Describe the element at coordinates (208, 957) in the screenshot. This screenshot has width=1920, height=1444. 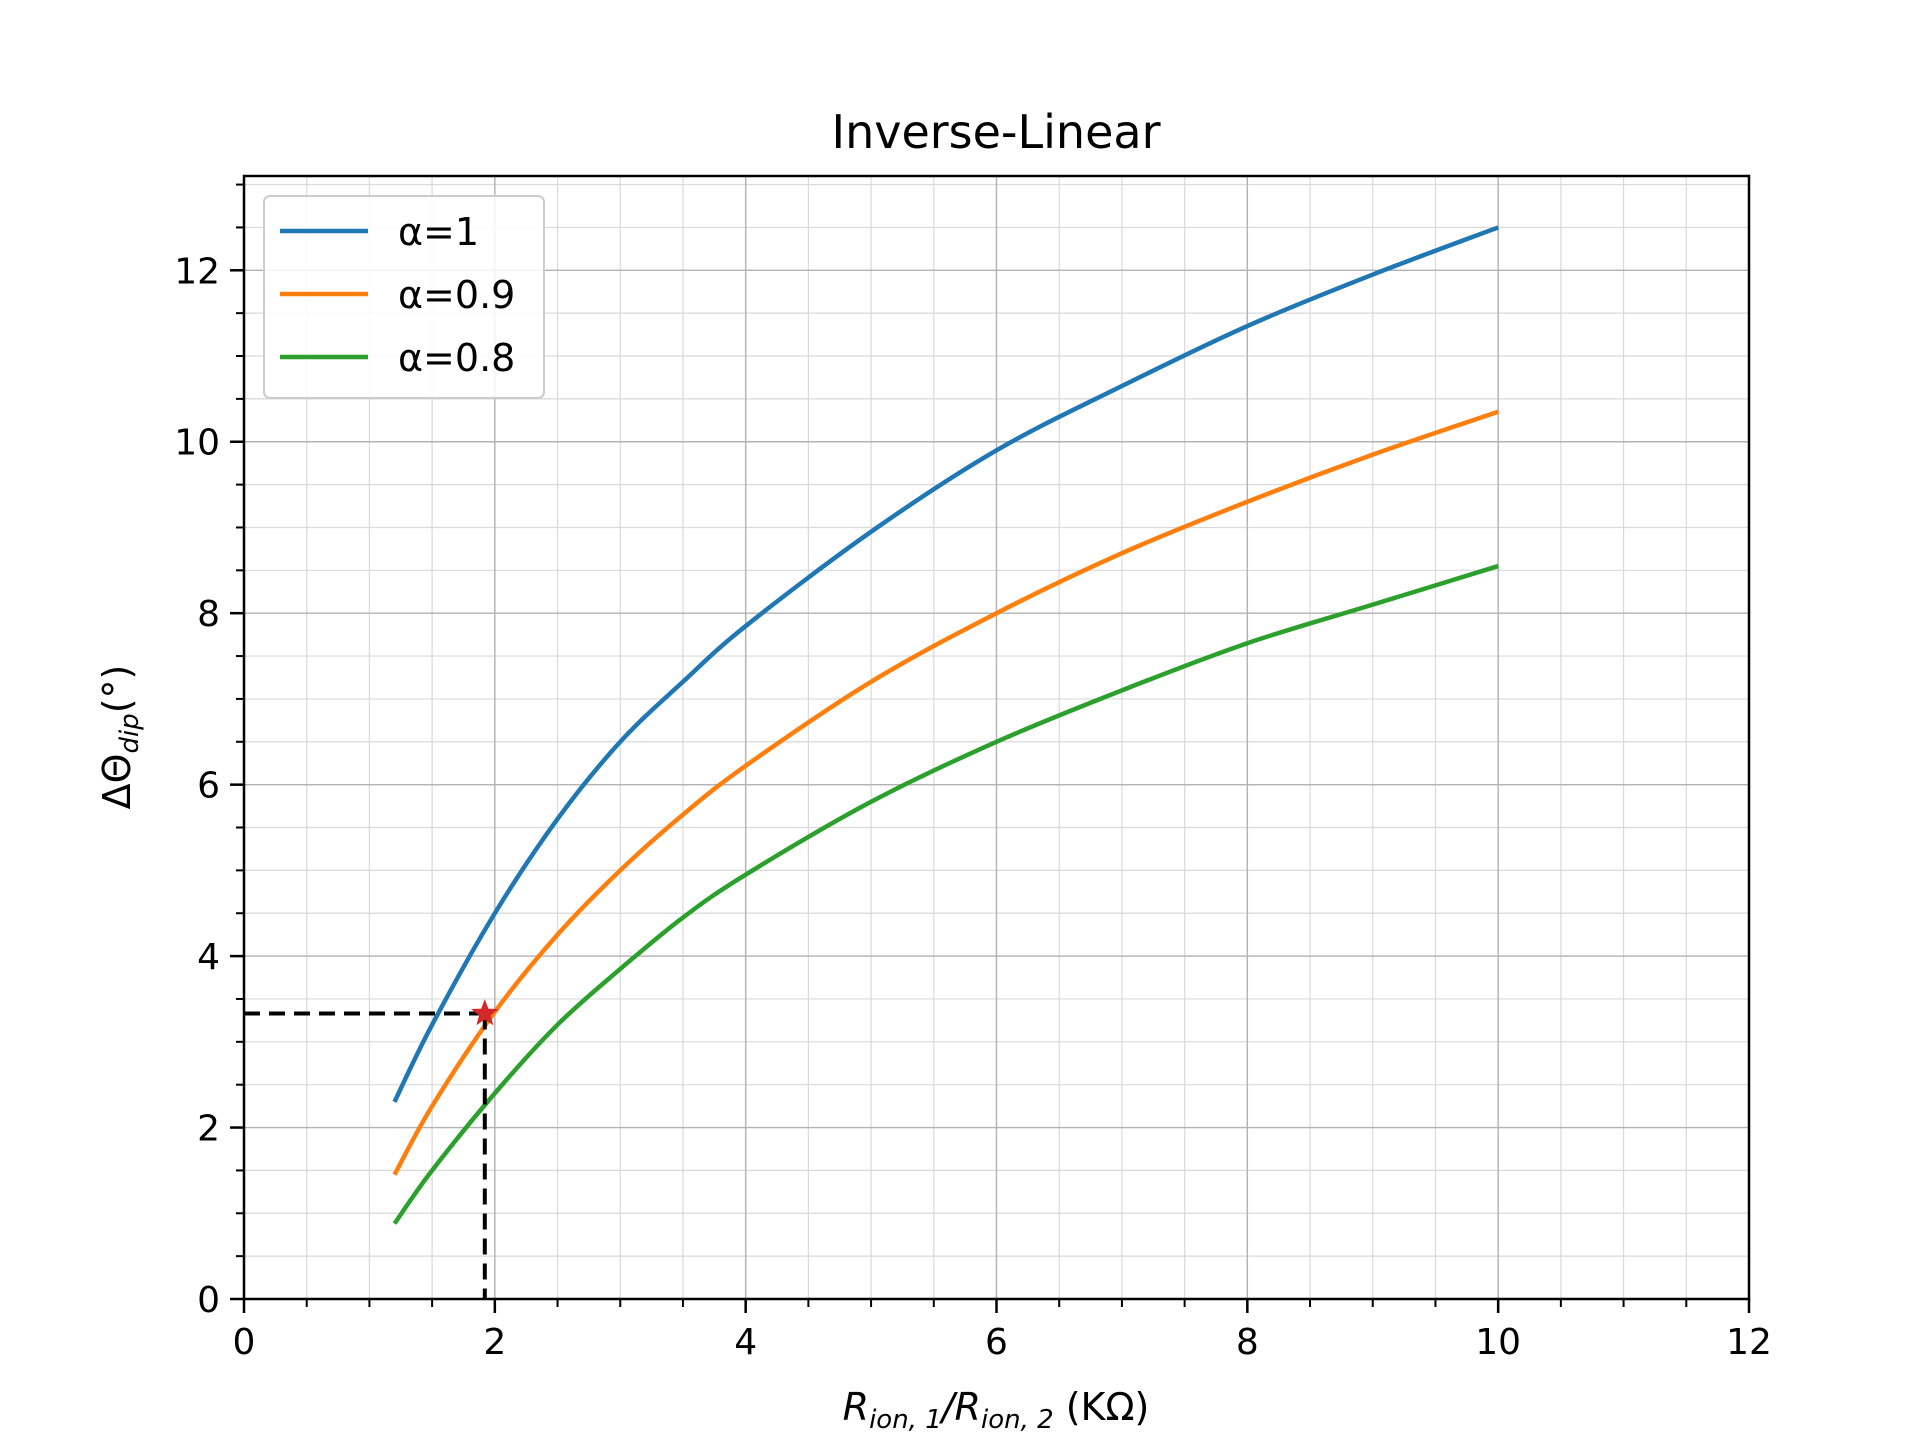
I see `y-tick-label: 4` at that location.